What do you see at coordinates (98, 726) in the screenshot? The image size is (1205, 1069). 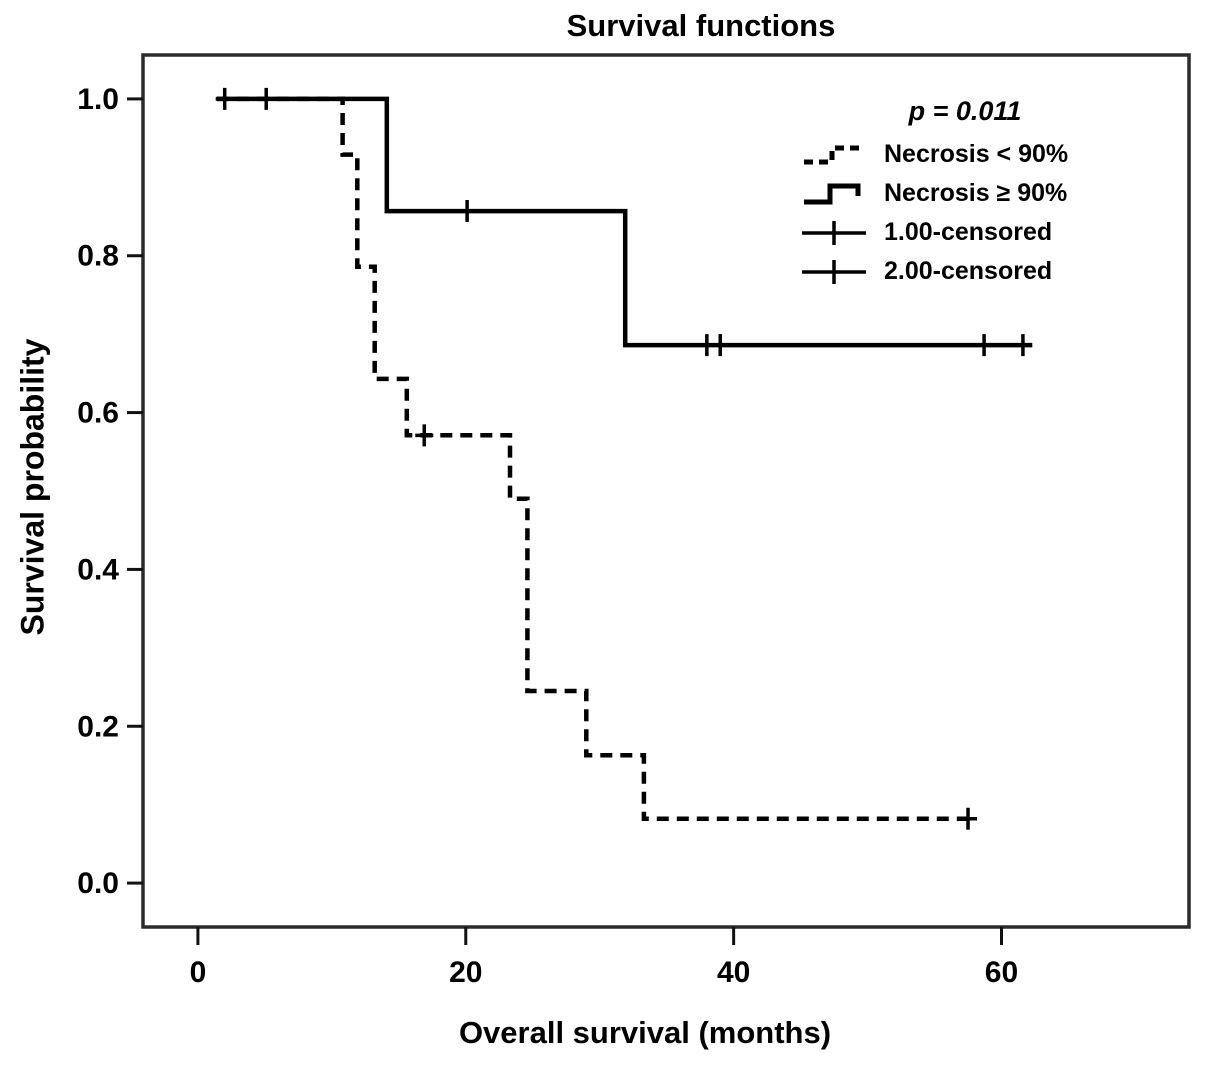 I see `y-tick-label: 0.2` at bounding box center [98, 726].